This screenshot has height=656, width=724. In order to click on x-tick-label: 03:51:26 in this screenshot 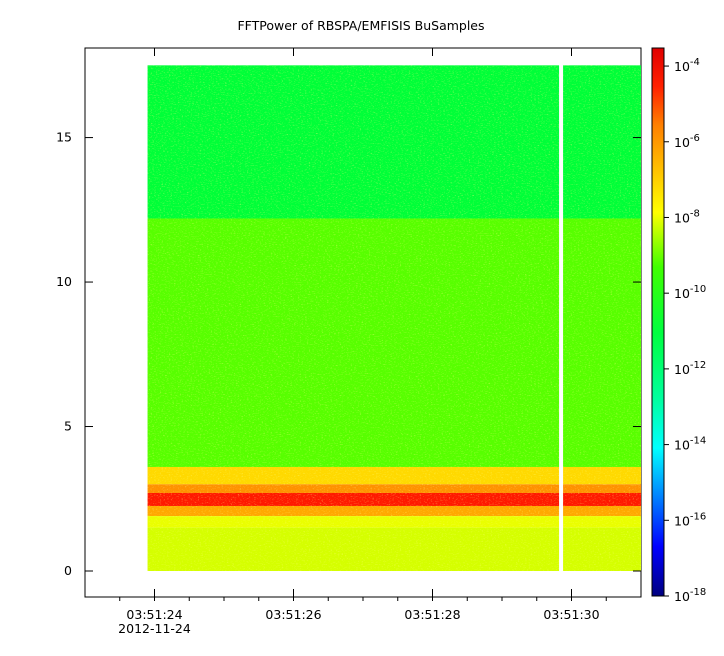, I will do `click(293, 614)`.